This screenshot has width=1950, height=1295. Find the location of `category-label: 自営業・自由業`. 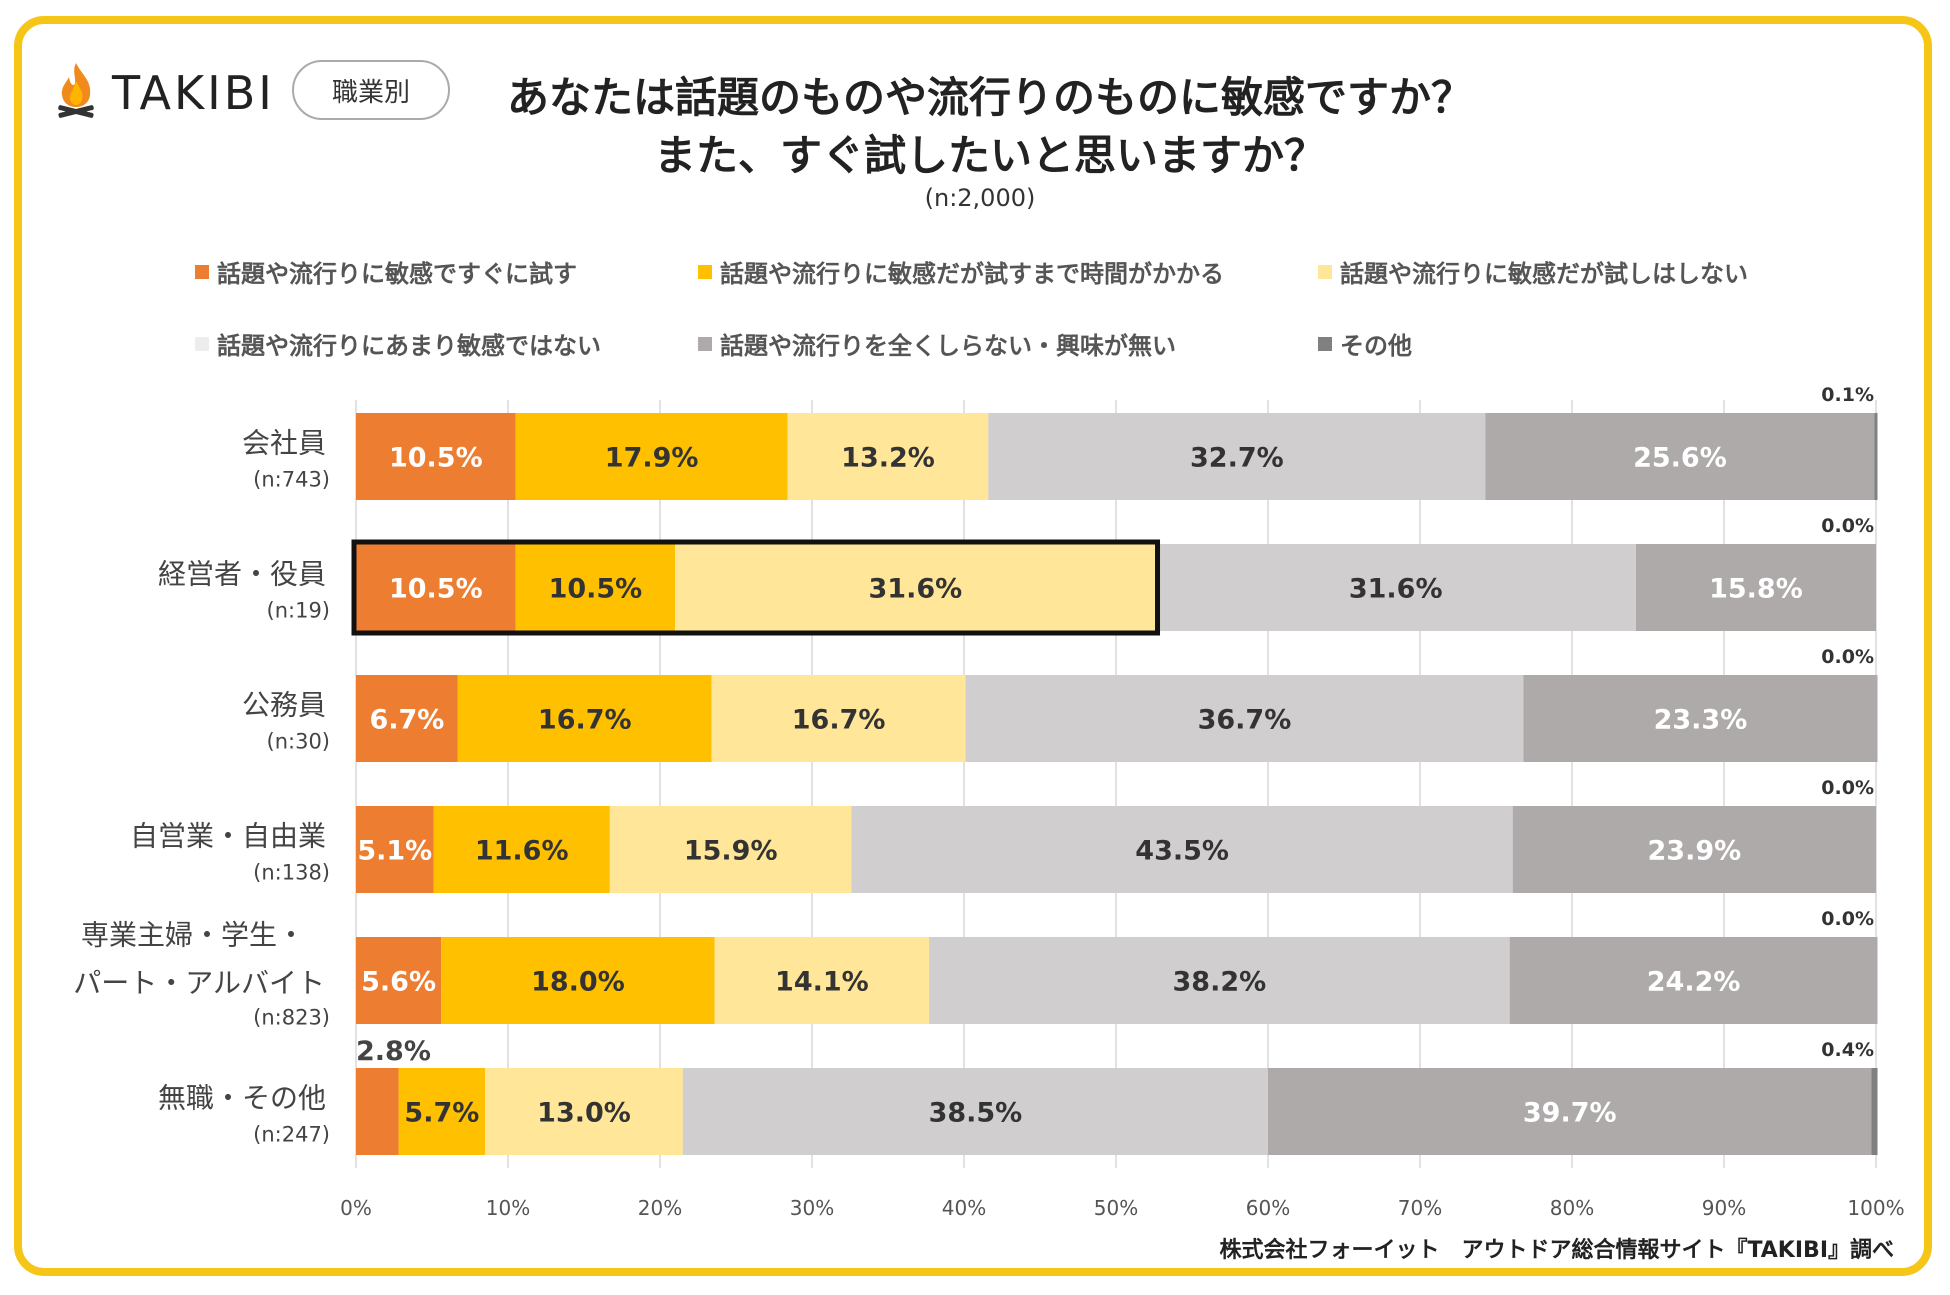

category-label: 自営業・自由業 is located at coordinates (228, 836).